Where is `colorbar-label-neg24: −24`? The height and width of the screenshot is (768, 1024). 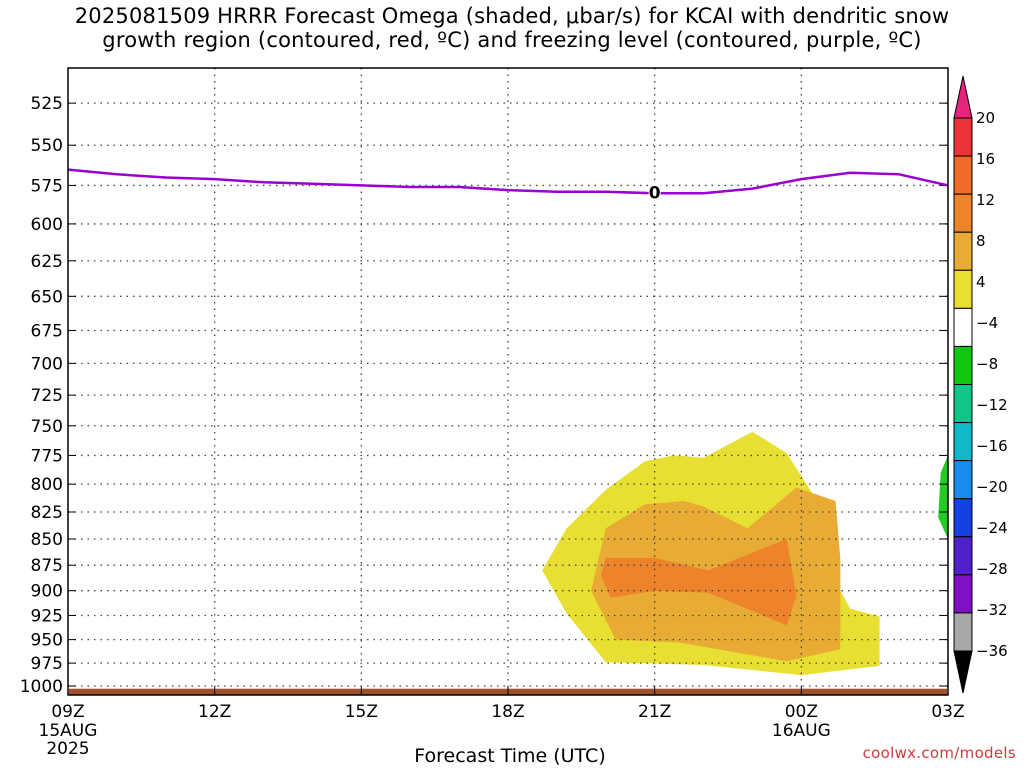
colorbar-label-neg24: −24 is located at coordinates (992, 528).